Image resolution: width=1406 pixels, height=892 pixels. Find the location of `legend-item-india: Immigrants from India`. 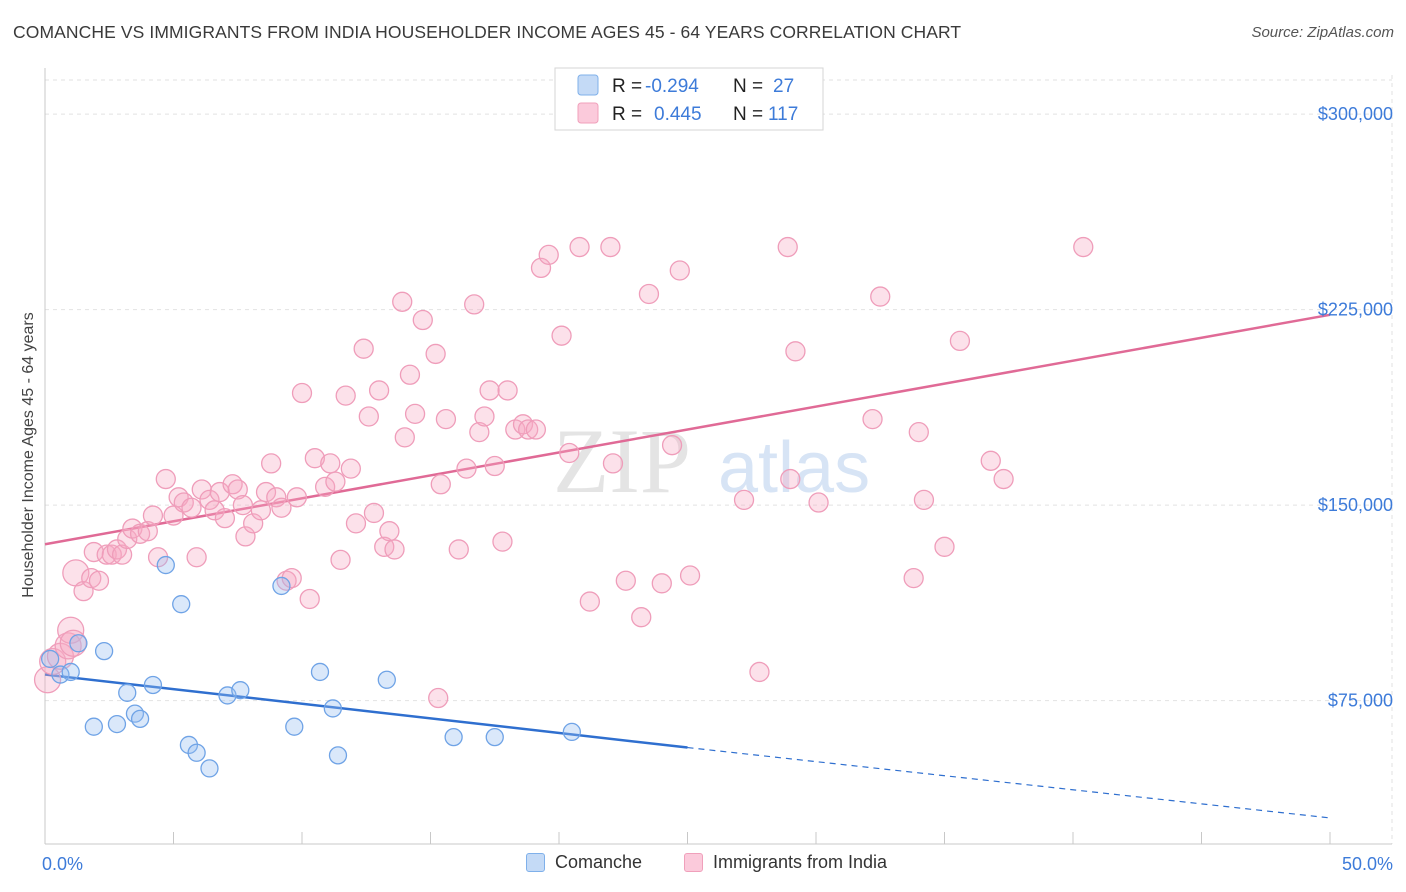

legend-item-india: Immigrants from India is located at coordinates (785, 862).